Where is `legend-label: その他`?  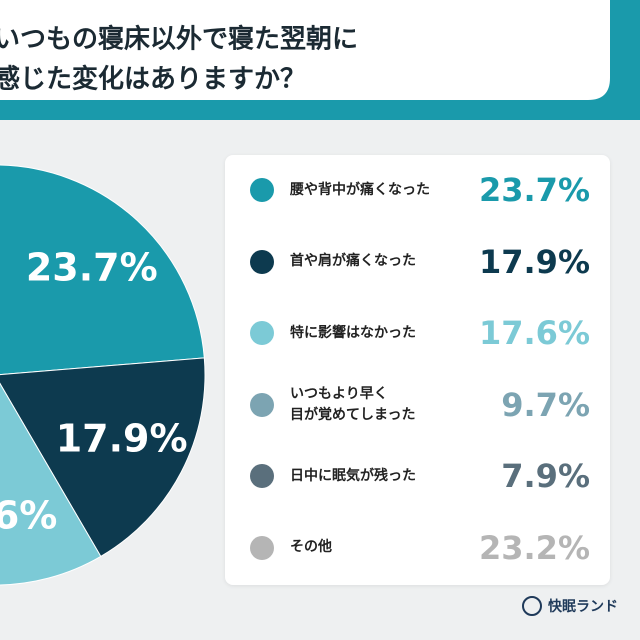 legend-label: その他 is located at coordinates (311, 547).